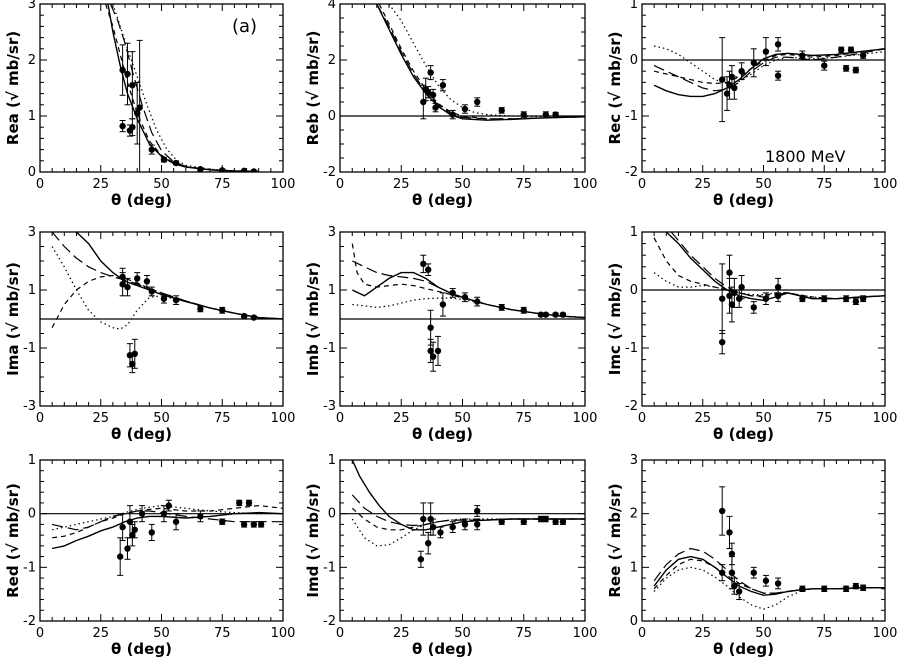  I want to click on y-axis-label: Red (√ mb/sr), so click(13, 540).